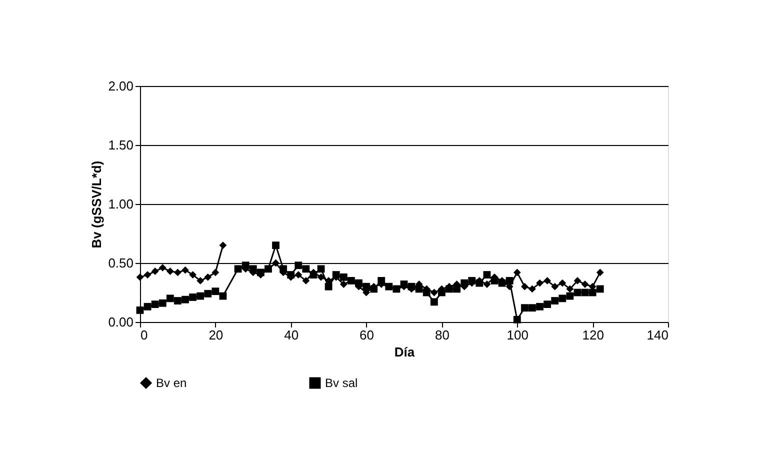 The height and width of the screenshot is (472, 780). What do you see at coordinates (171, 383) in the screenshot?
I see `legend-label: Bv en` at bounding box center [171, 383].